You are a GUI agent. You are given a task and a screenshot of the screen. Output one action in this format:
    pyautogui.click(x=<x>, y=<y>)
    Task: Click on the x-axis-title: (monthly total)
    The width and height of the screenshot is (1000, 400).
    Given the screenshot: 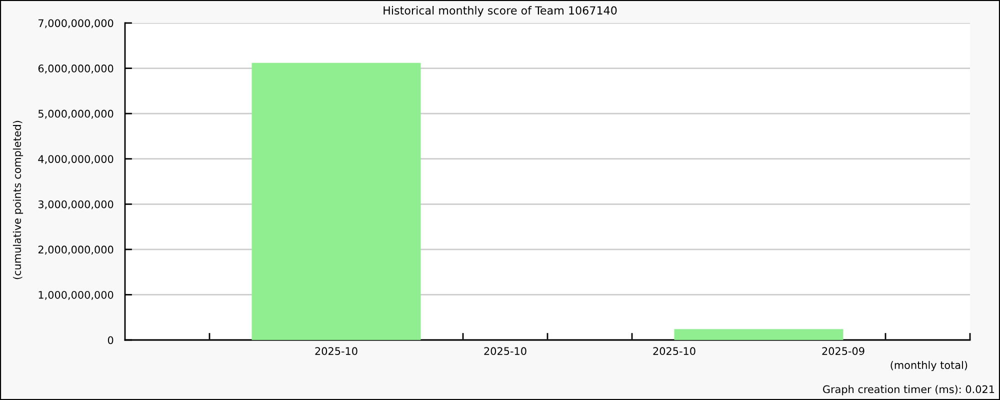 What is the action you would take?
    pyautogui.click(x=929, y=366)
    